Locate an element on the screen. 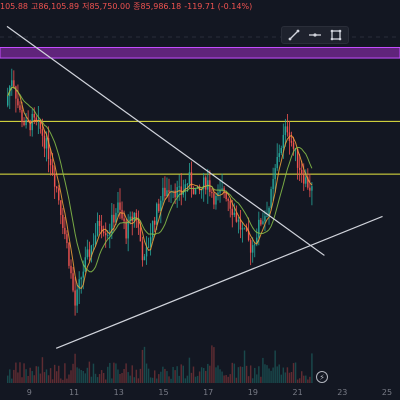 The width and height of the screenshot is (400, 400). lightning-icon: ⚡ is located at coordinates (322, 377).